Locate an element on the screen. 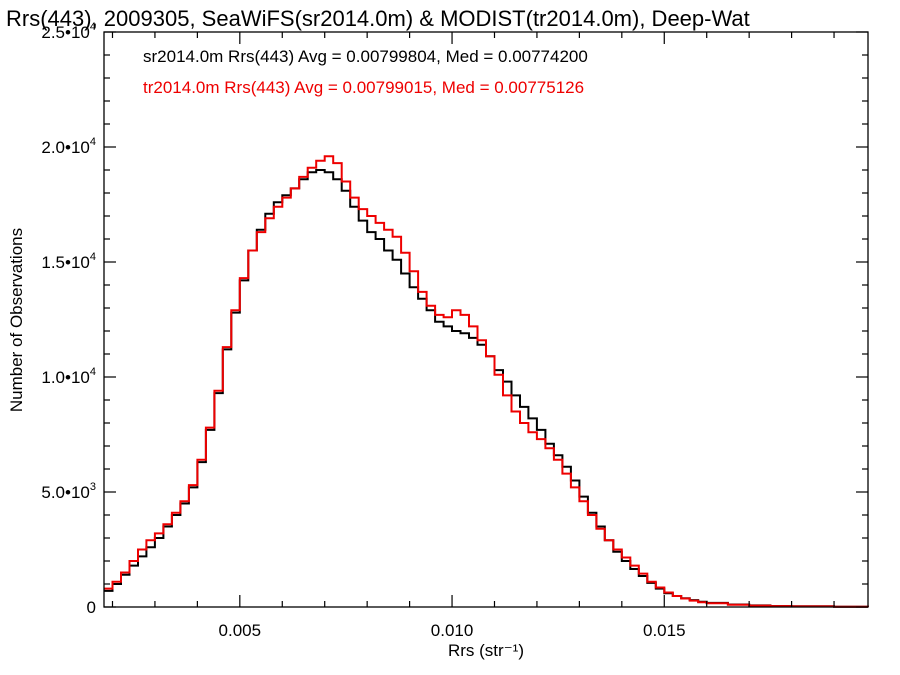  x-axis-label: Rrs (str⁻¹) is located at coordinates (486, 650).